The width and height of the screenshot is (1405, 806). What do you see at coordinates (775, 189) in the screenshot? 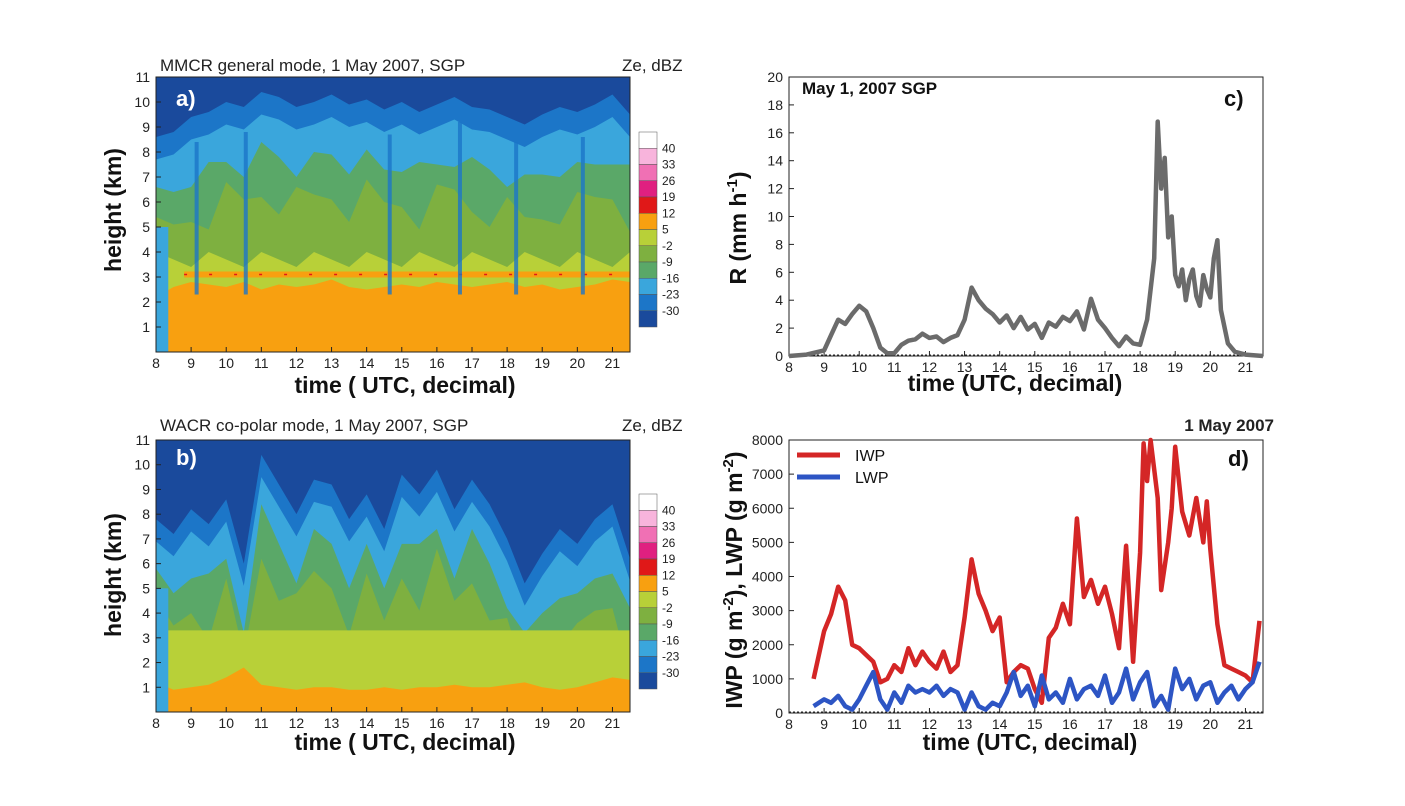
I see `y-tick-label: 12` at bounding box center [775, 189].